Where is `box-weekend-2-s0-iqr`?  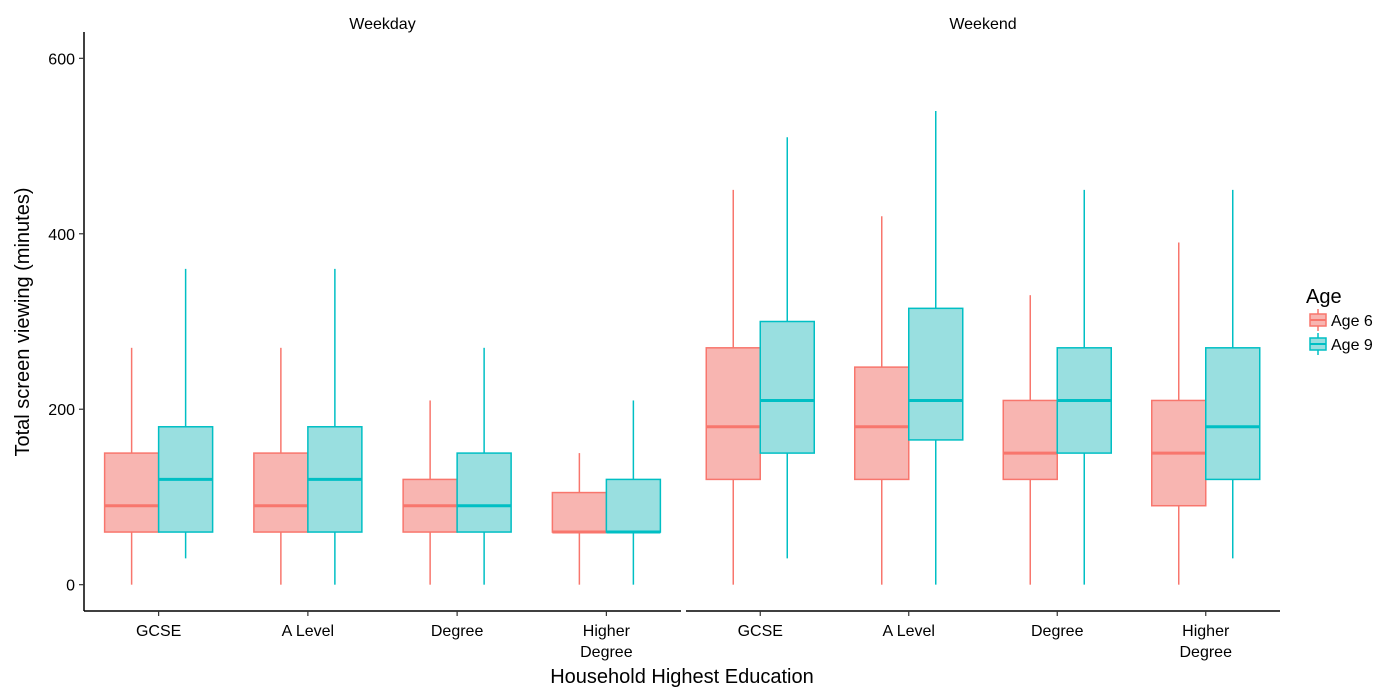 box-weekend-2-s0-iqr is located at coordinates (1030, 440).